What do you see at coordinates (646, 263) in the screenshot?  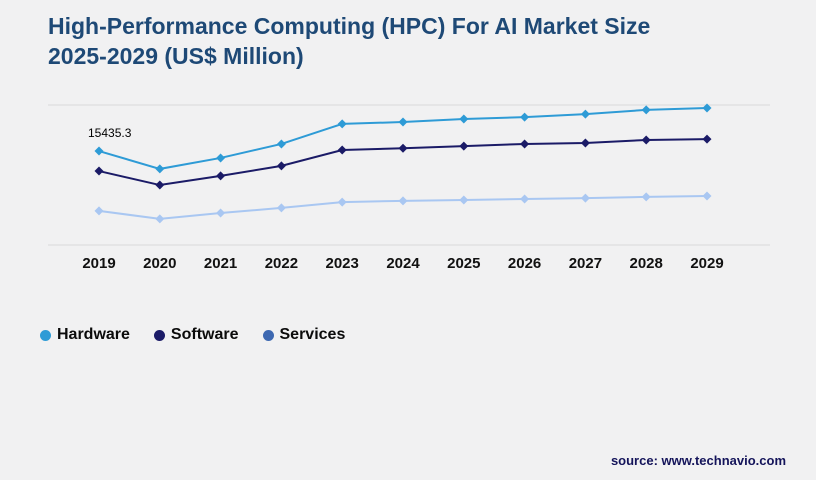 I see `x-axis-label: 2028` at bounding box center [646, 263].